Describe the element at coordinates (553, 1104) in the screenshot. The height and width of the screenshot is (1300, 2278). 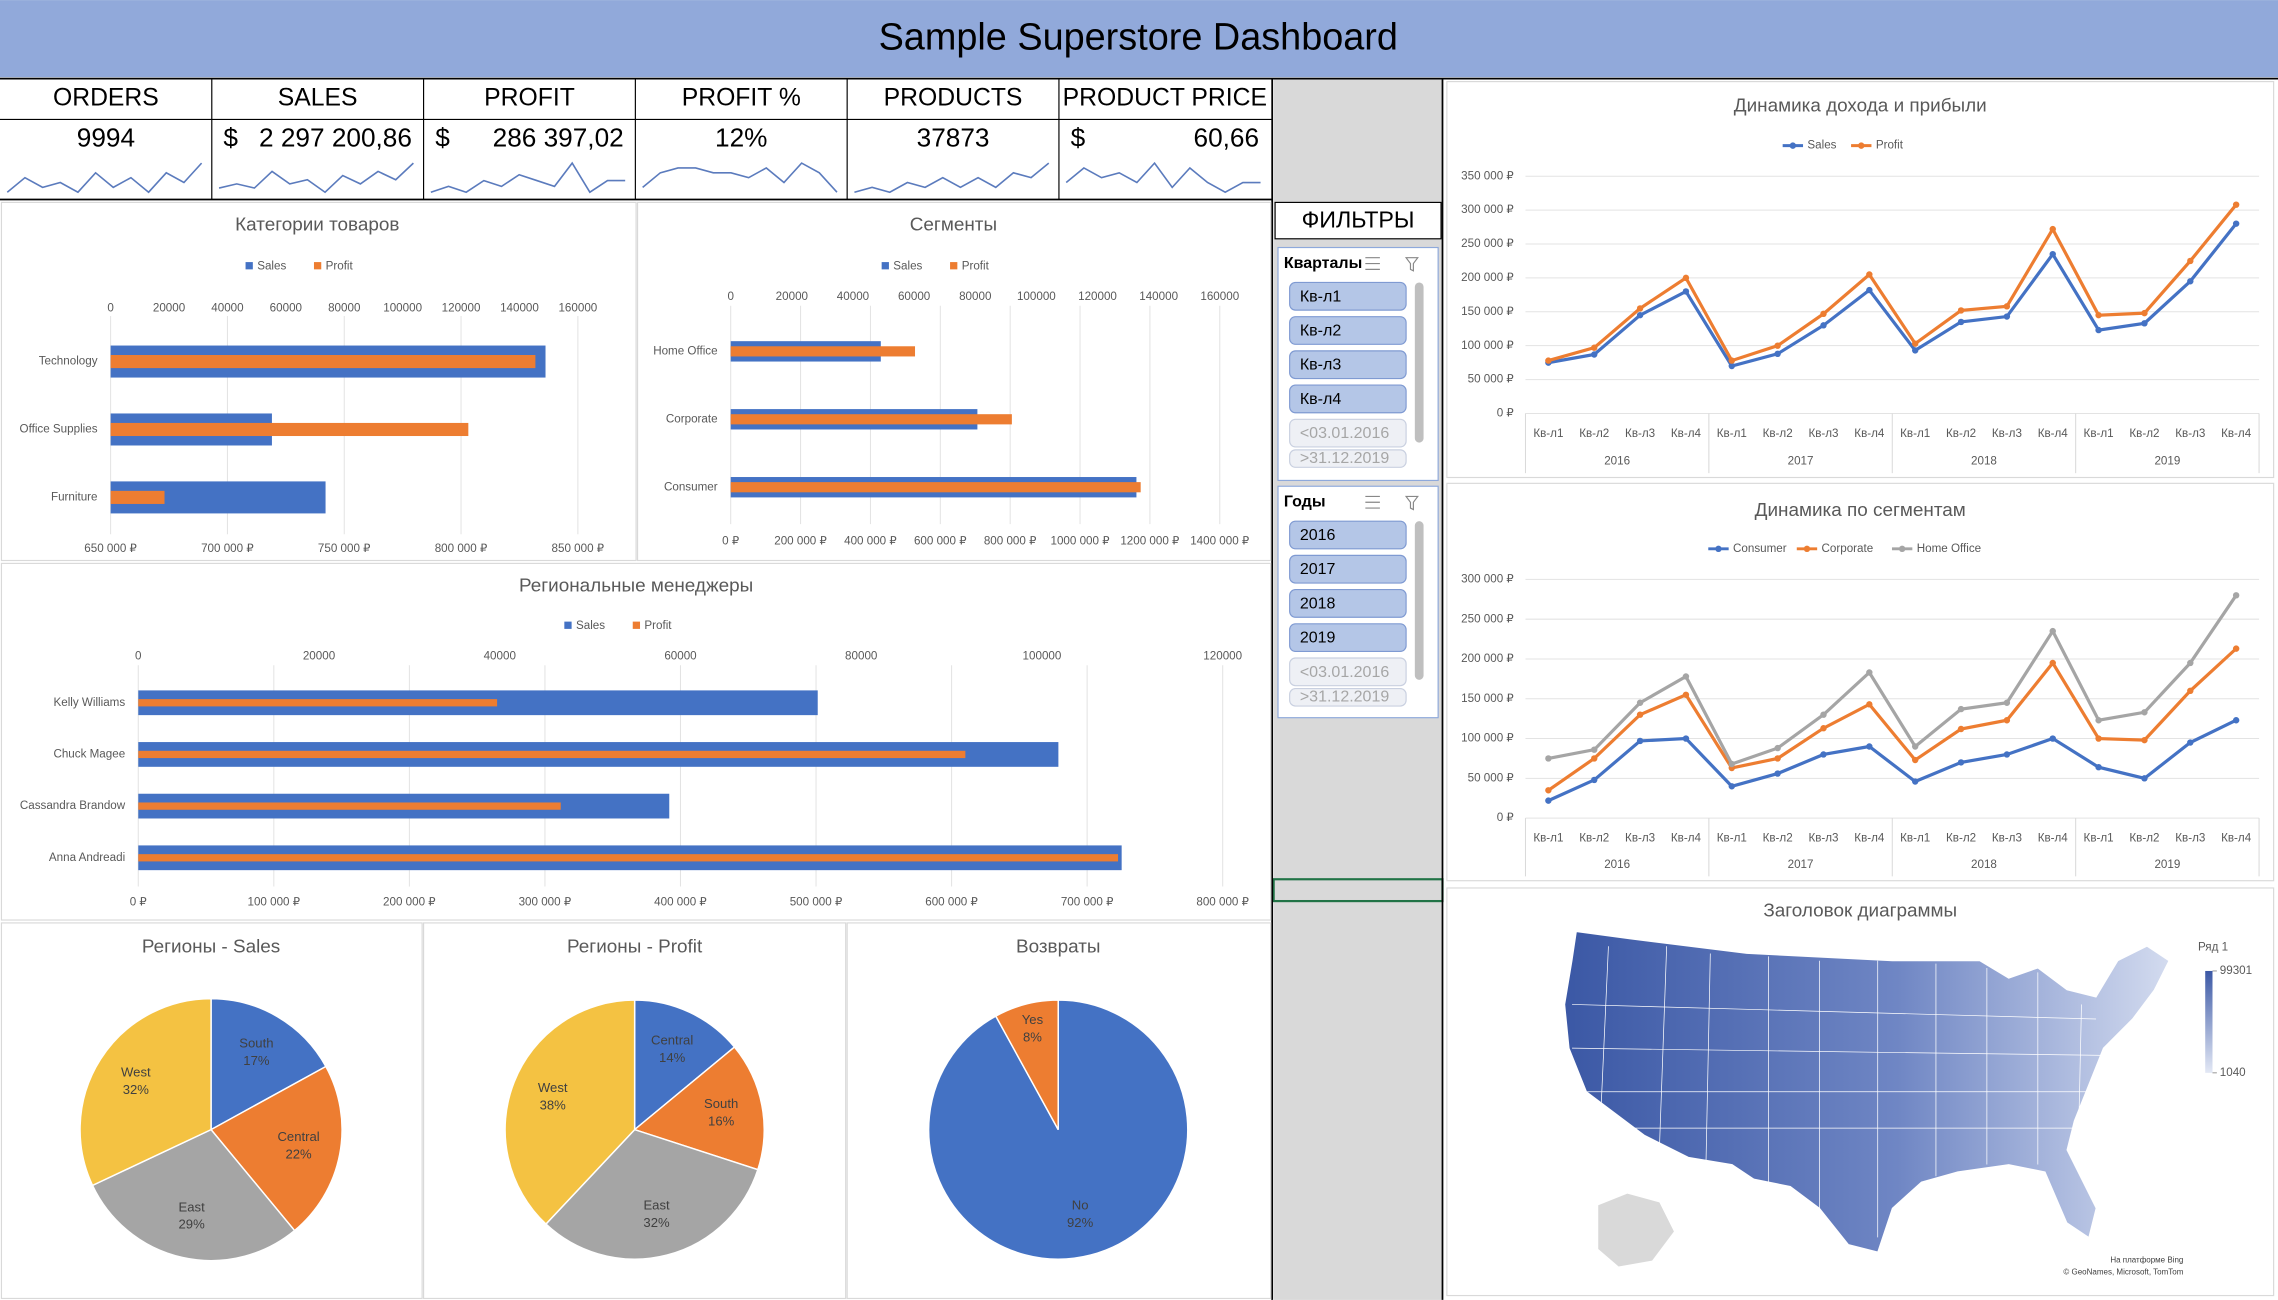
I see `pie-value-label: 38%` at that location.